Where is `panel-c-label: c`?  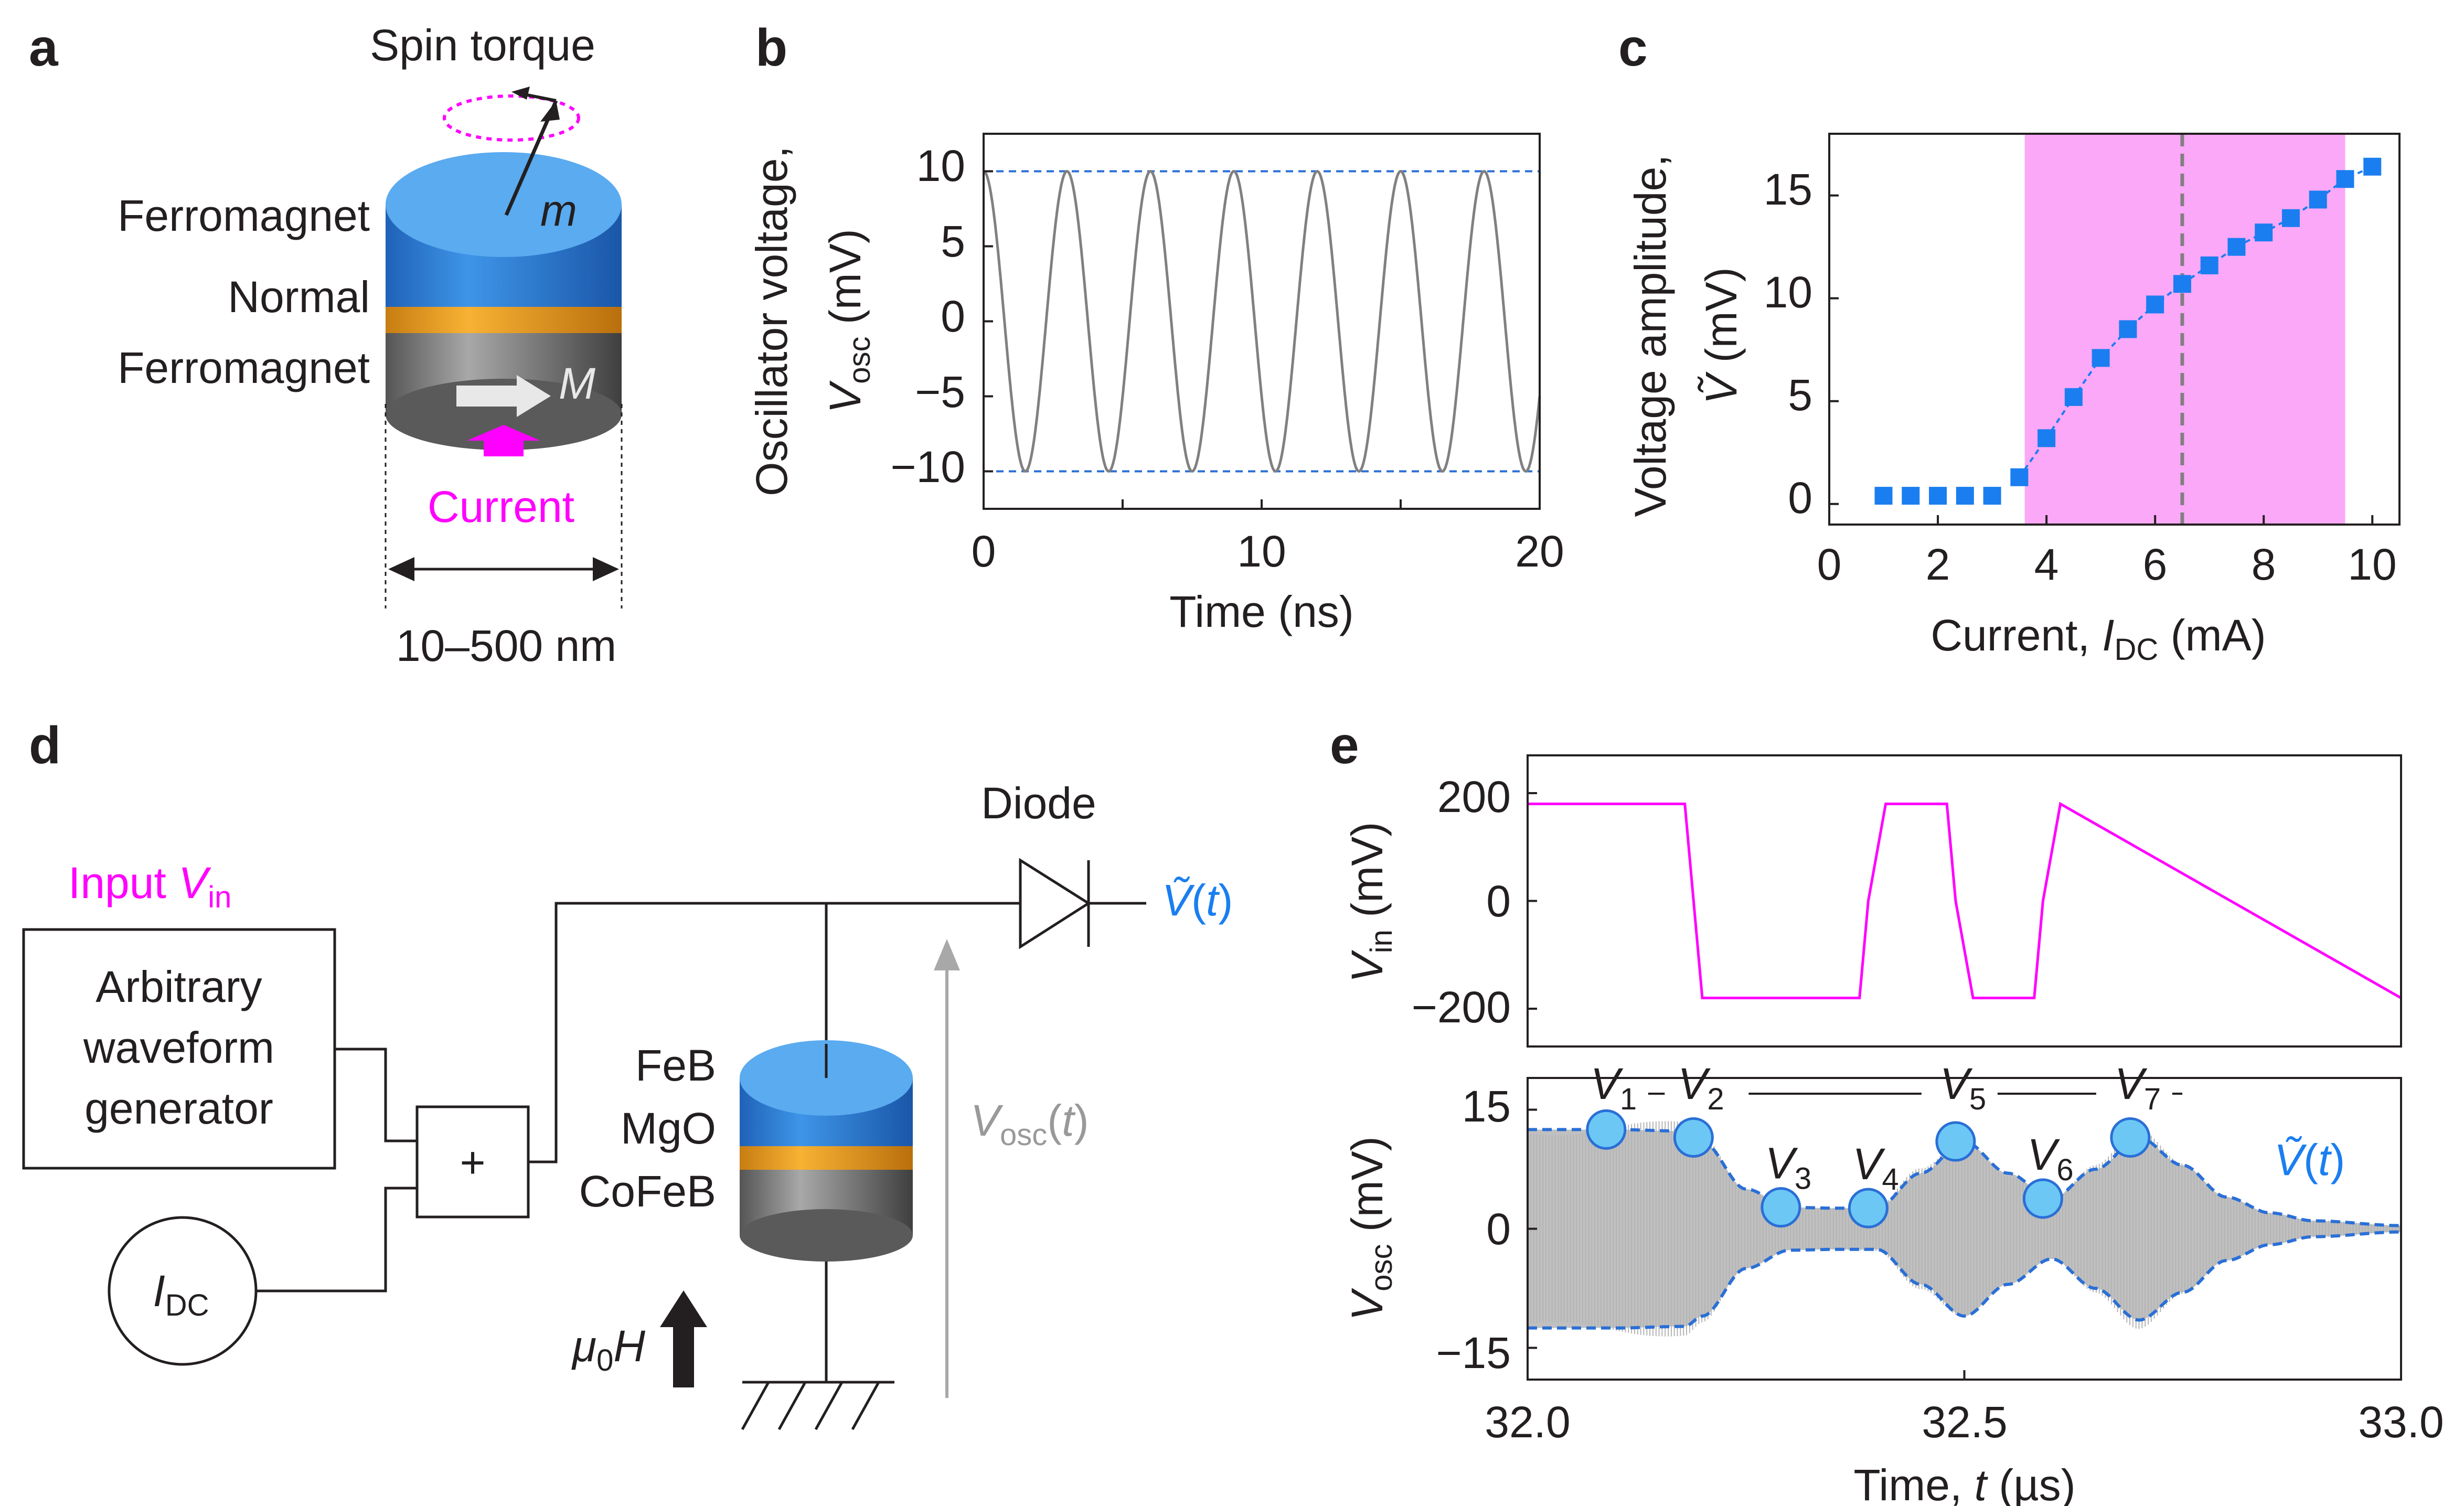 panel-c-label: c is located at coordinates (1633, 48).